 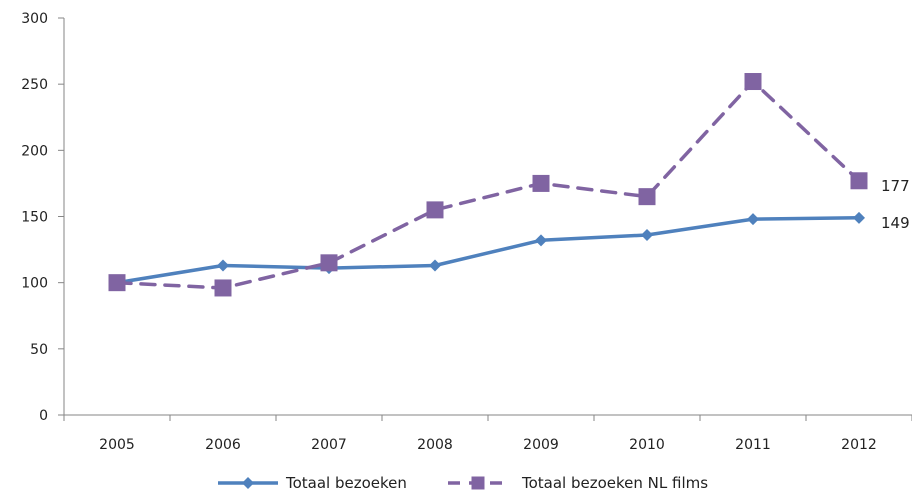 I want to click on series-1: 149, so click(x=510, y=250).